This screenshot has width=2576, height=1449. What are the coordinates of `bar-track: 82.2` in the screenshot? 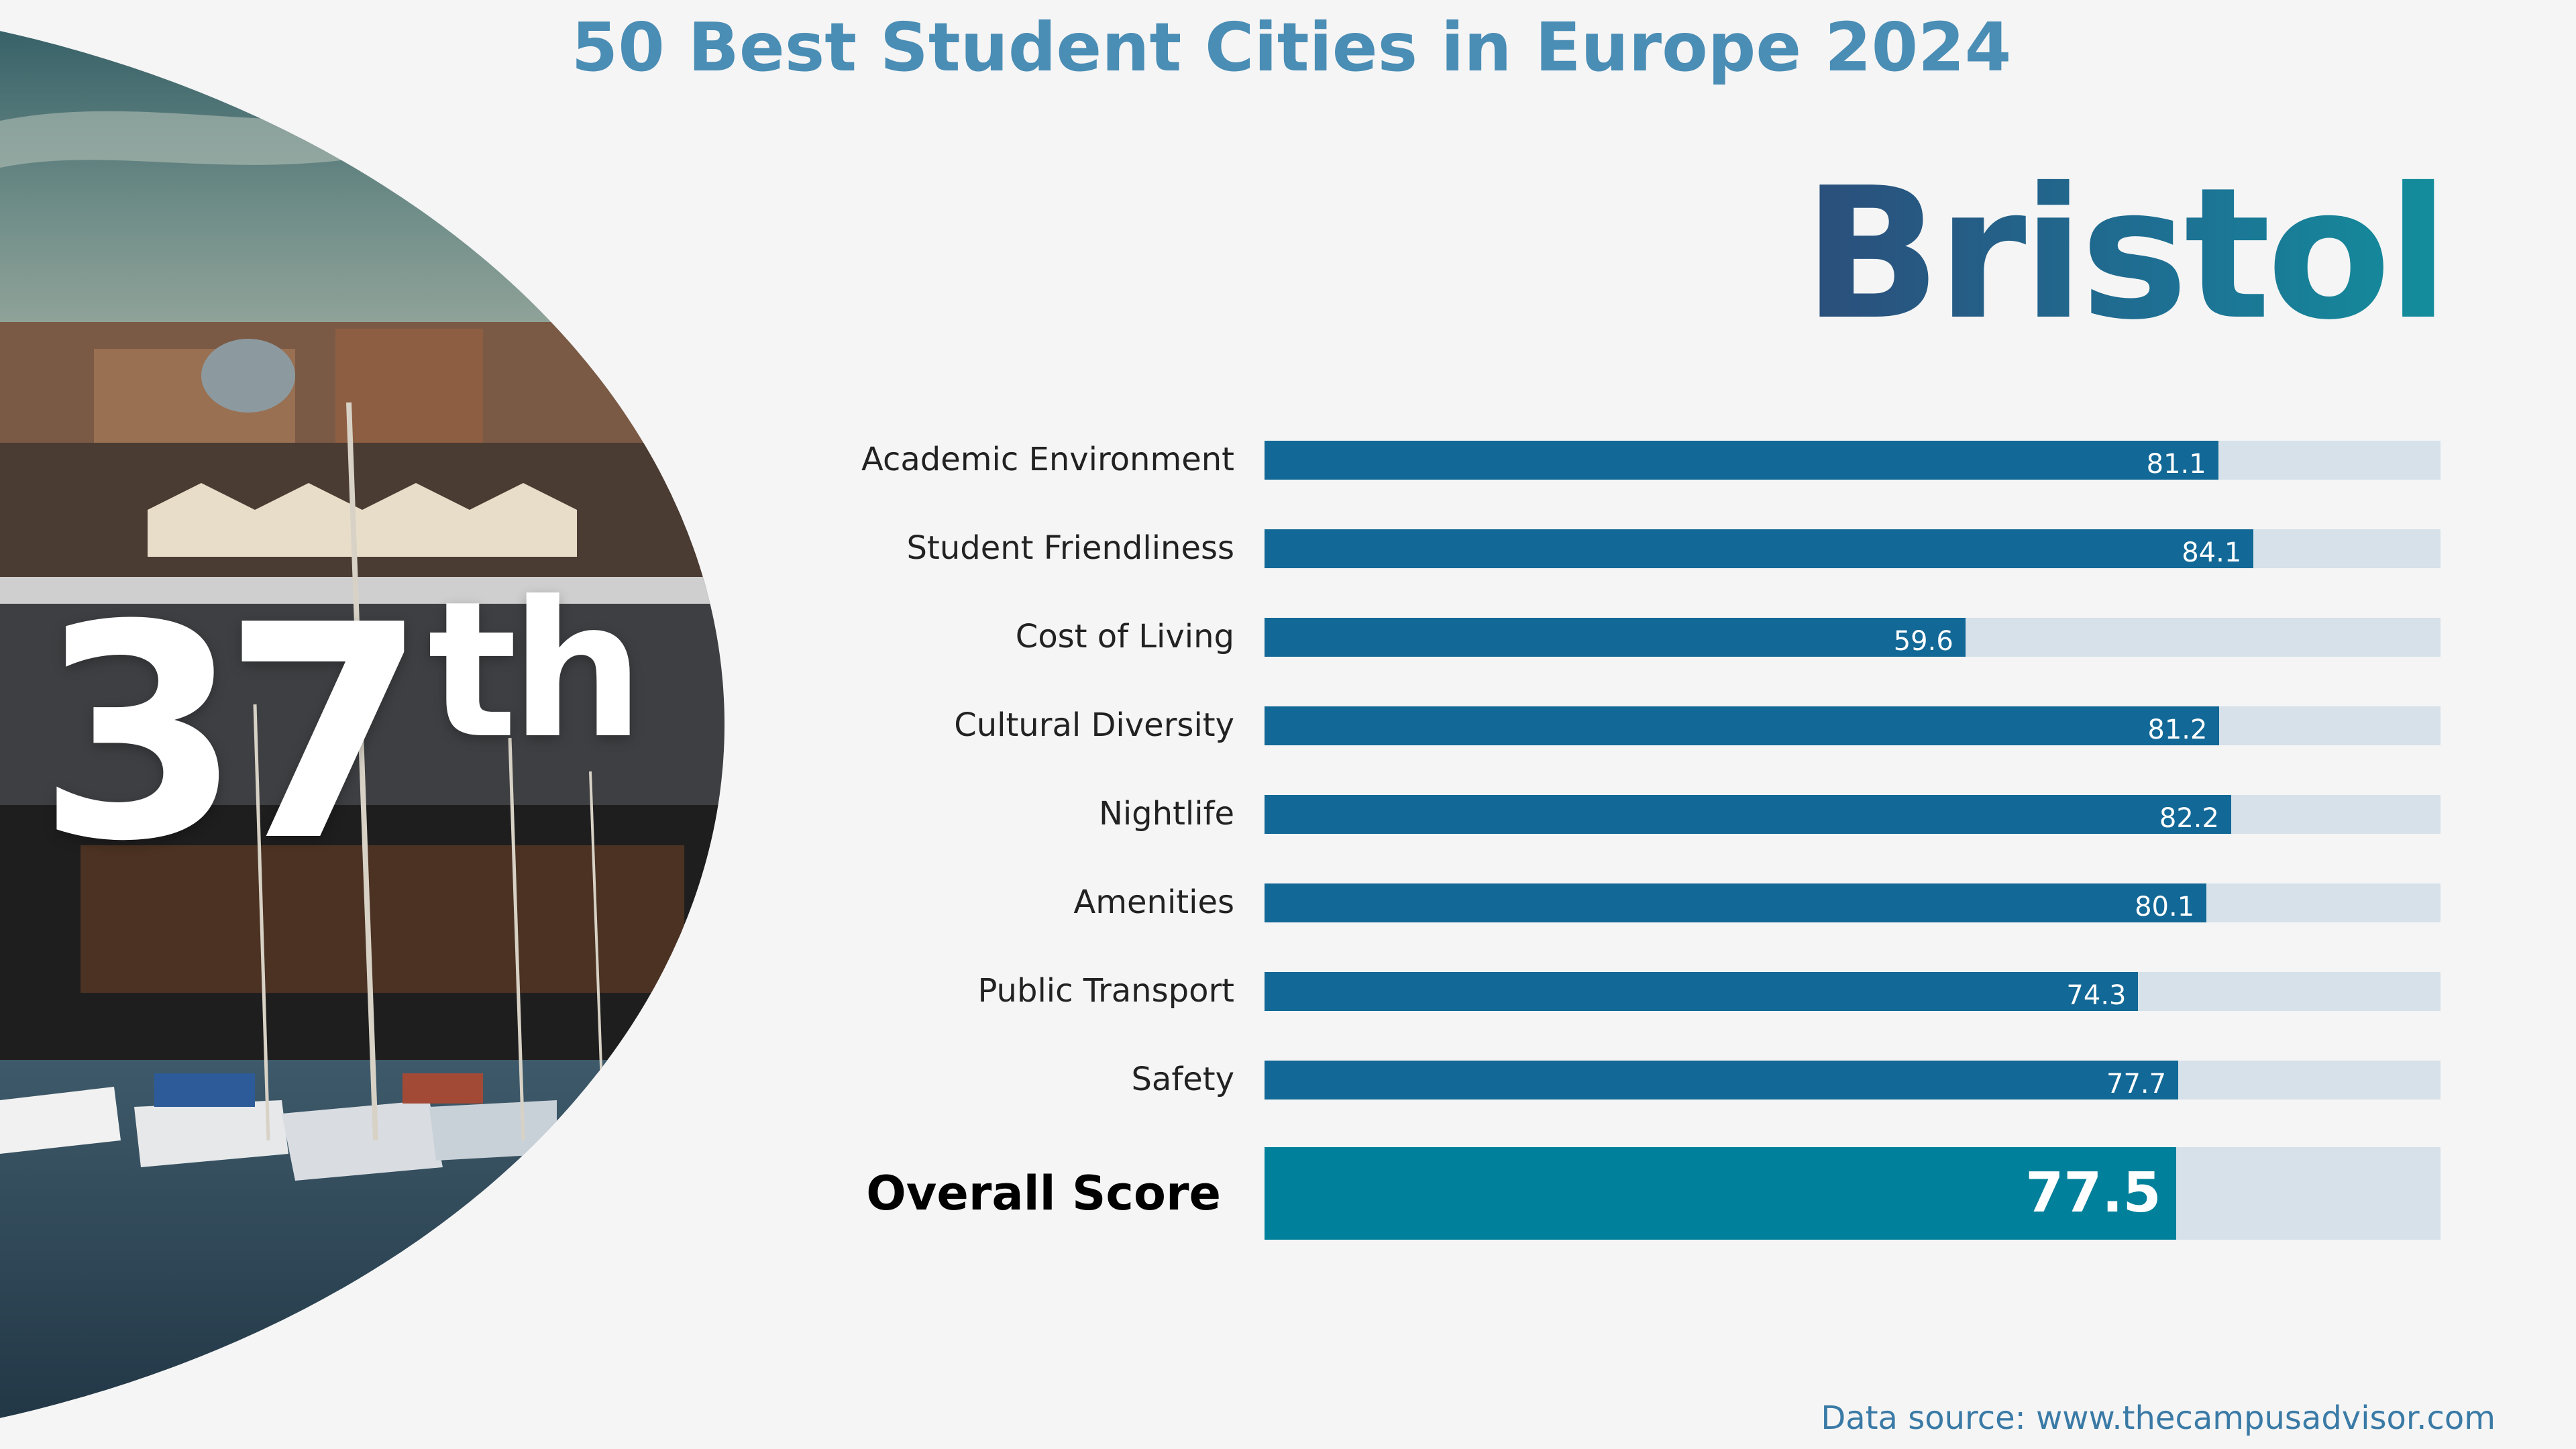 It's located at (1852, 814).